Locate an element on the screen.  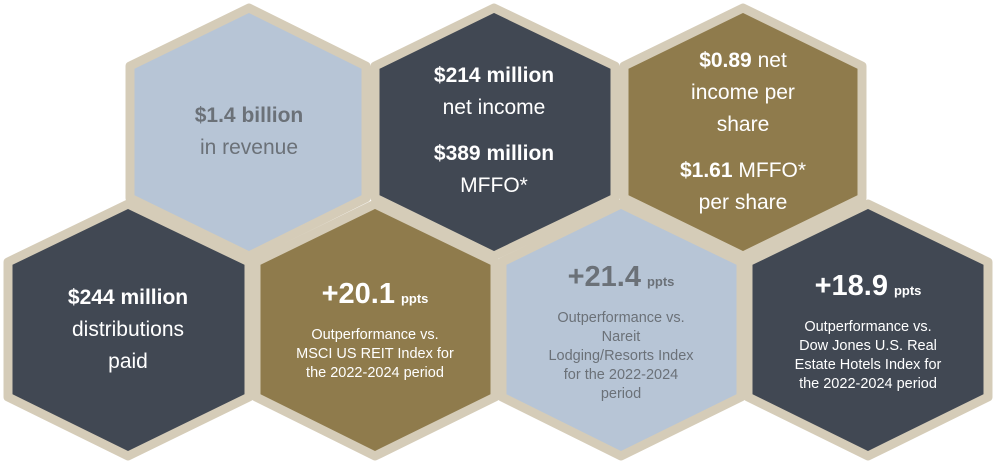
nareit-desc-2: Nareit is located at coordinates (621, 336).